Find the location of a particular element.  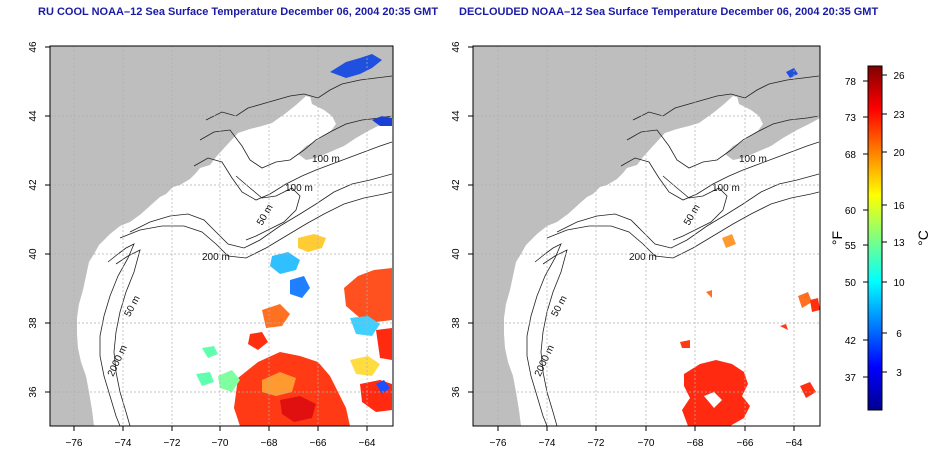

fahrenheit-tick-marks is located at coordinates (865, 229).